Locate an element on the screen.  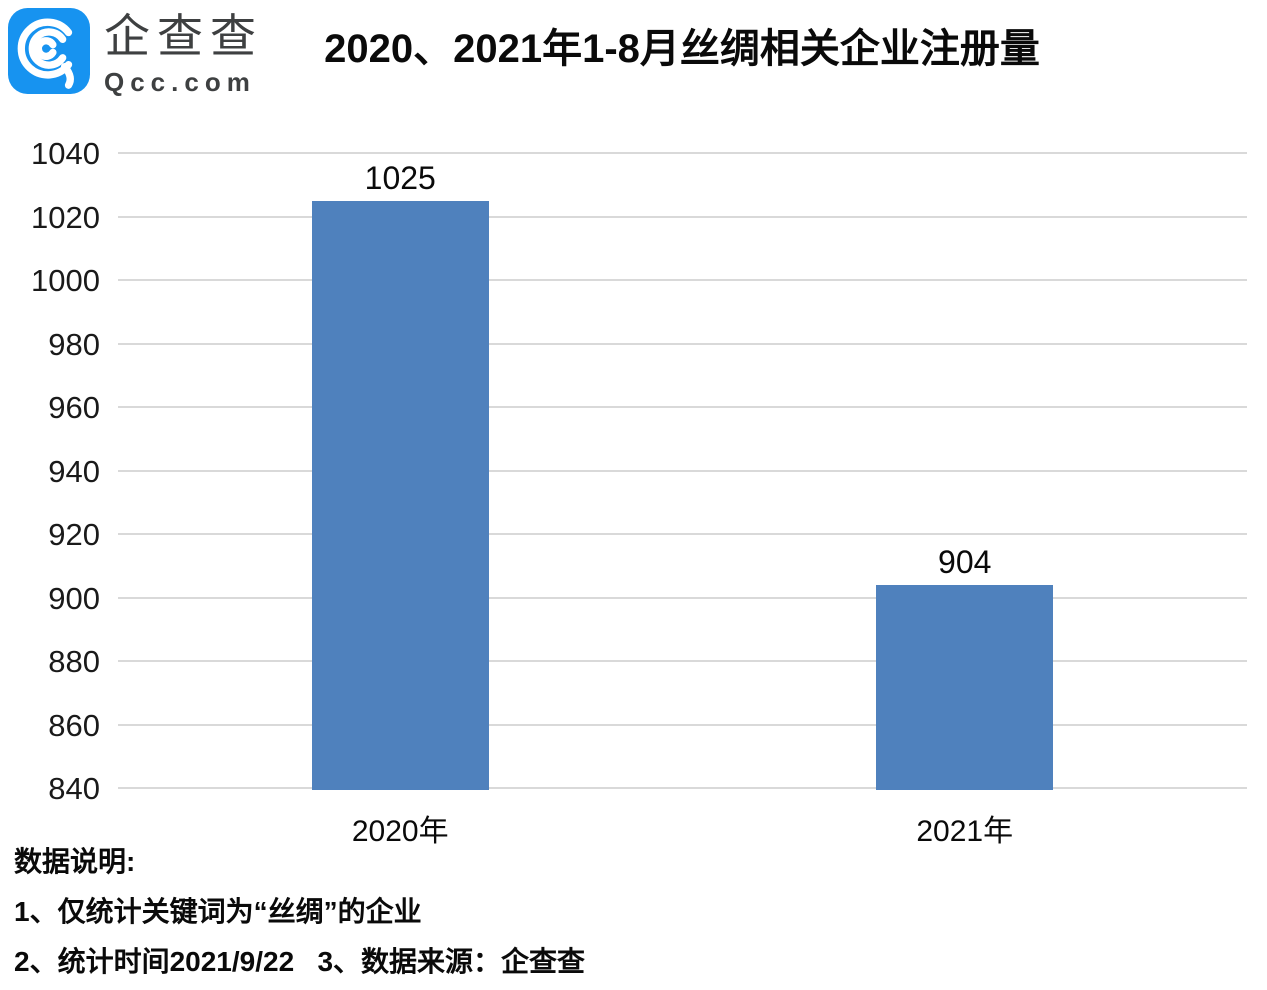
brand-name: 企查查 is located at coordinates (183, 36).